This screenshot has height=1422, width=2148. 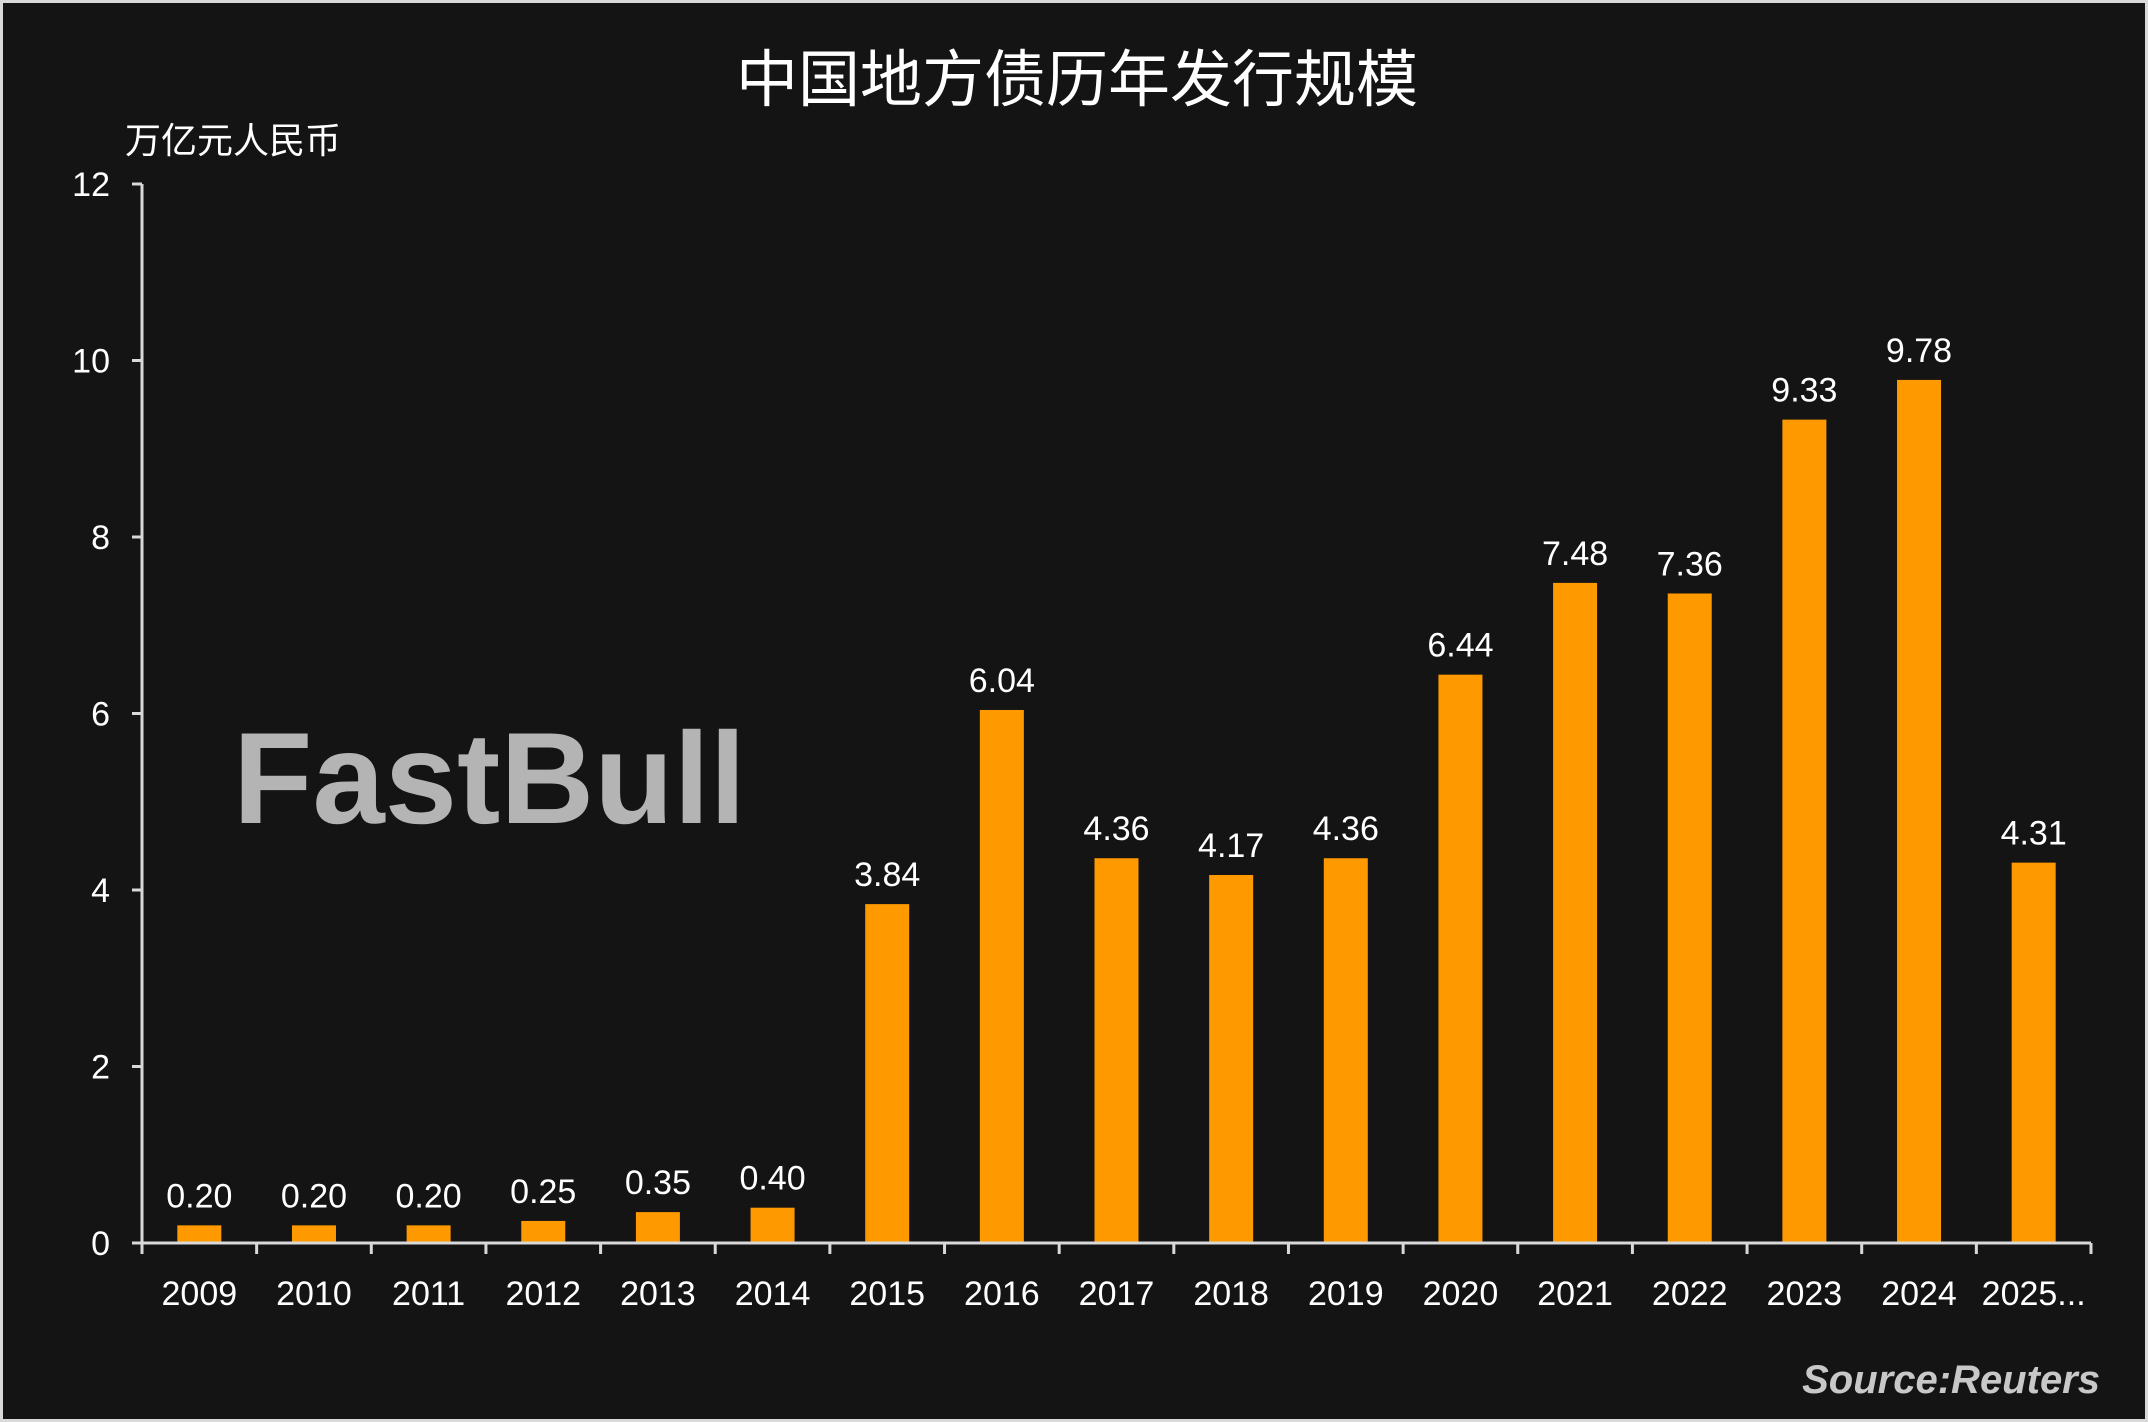 What do you see at coordinates (1077, 79) in the screenshot?
I see `chart-title: 中国地方债历年发行规模` at bounding box center [1077, 79].